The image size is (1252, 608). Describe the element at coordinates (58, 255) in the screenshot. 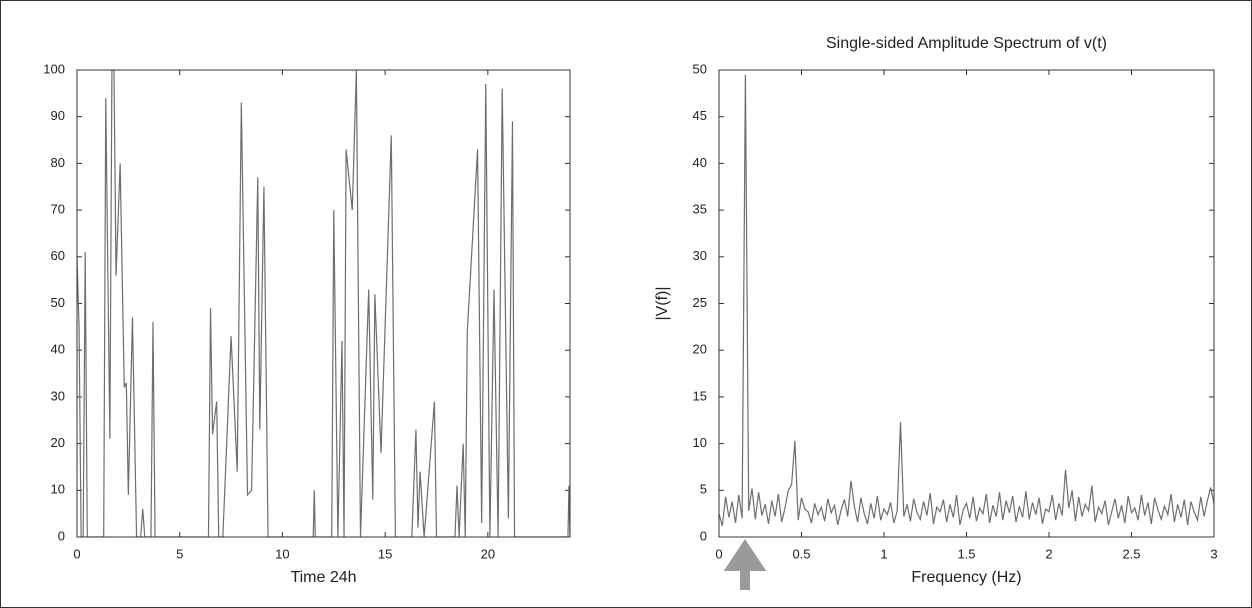

I see `y-tick-label: 60` at that location.